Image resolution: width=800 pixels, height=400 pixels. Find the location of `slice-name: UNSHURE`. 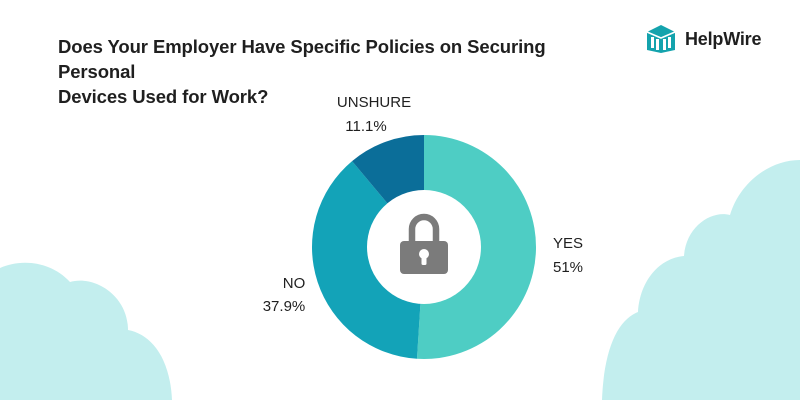

slice-name: UNSHURE is located at coordinates (374, 102).